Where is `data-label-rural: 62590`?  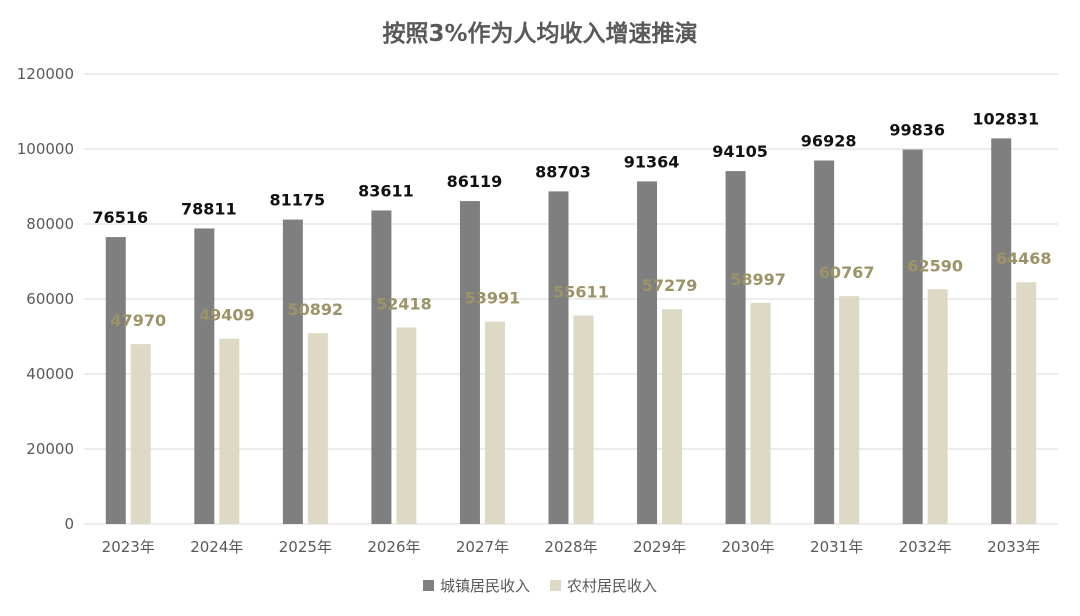 data-label-rural: 62590 is located at coordinates (935, 265).